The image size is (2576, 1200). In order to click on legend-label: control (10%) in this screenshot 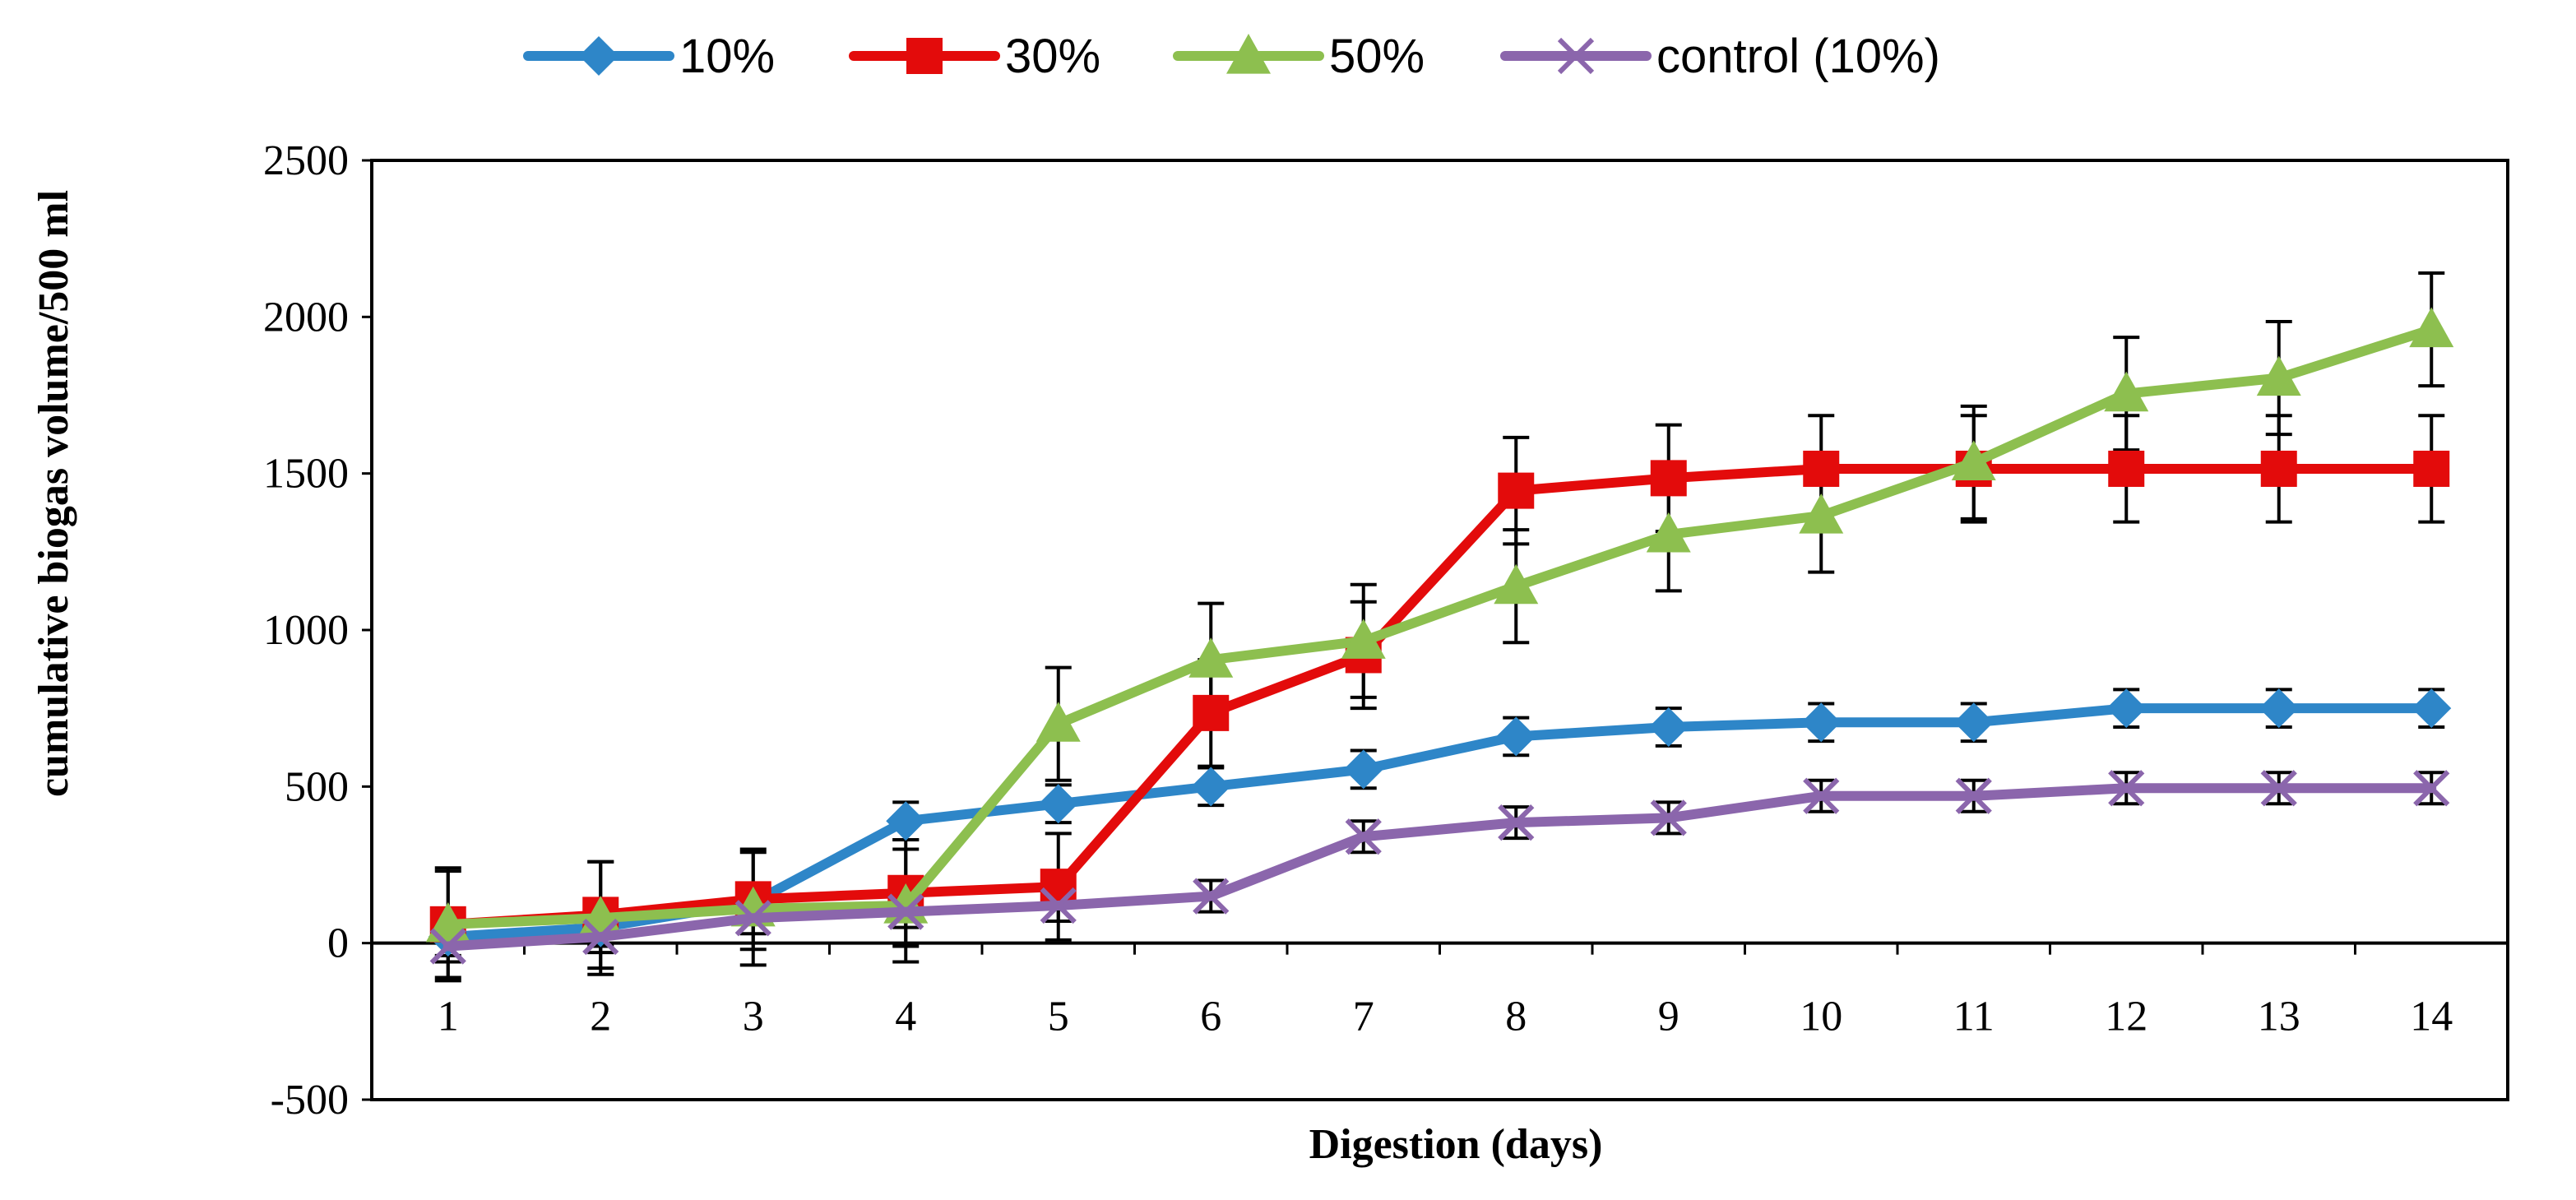, I will do `click(1798, 56)`.